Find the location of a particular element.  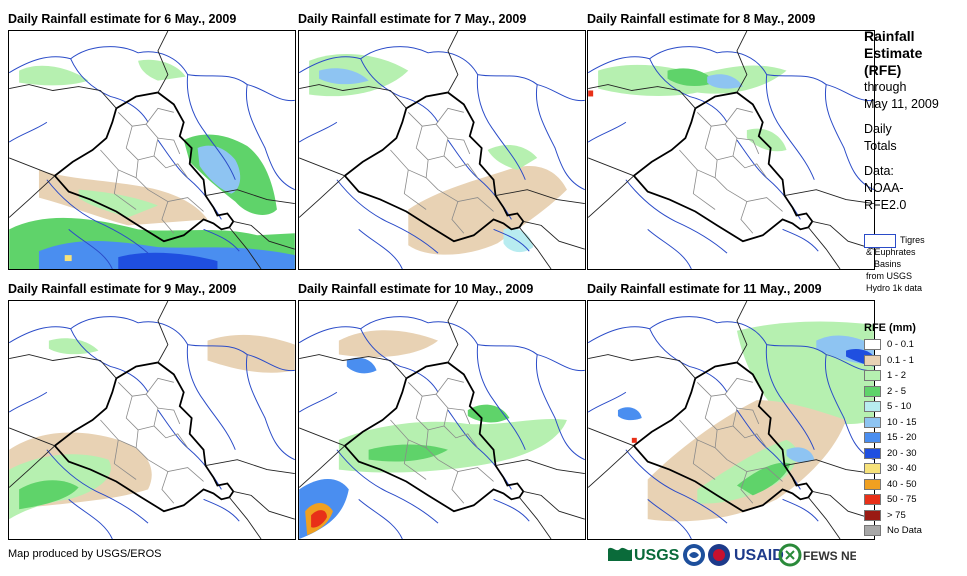

legend-item: 30 - 40 is located at coordinates (914, 470).